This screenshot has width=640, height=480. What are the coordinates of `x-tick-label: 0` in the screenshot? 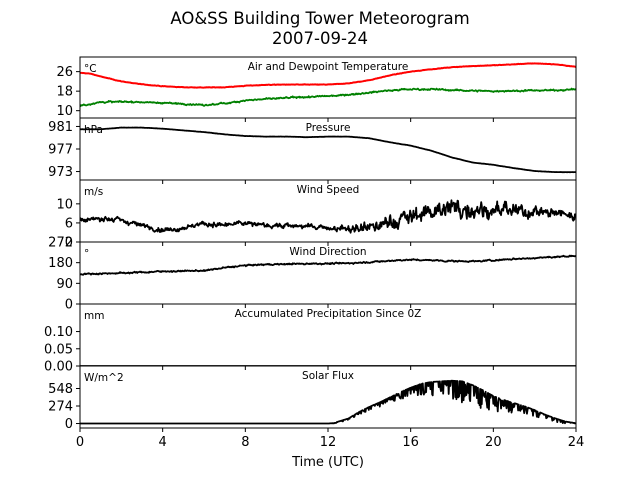 It's located at (80, 442).